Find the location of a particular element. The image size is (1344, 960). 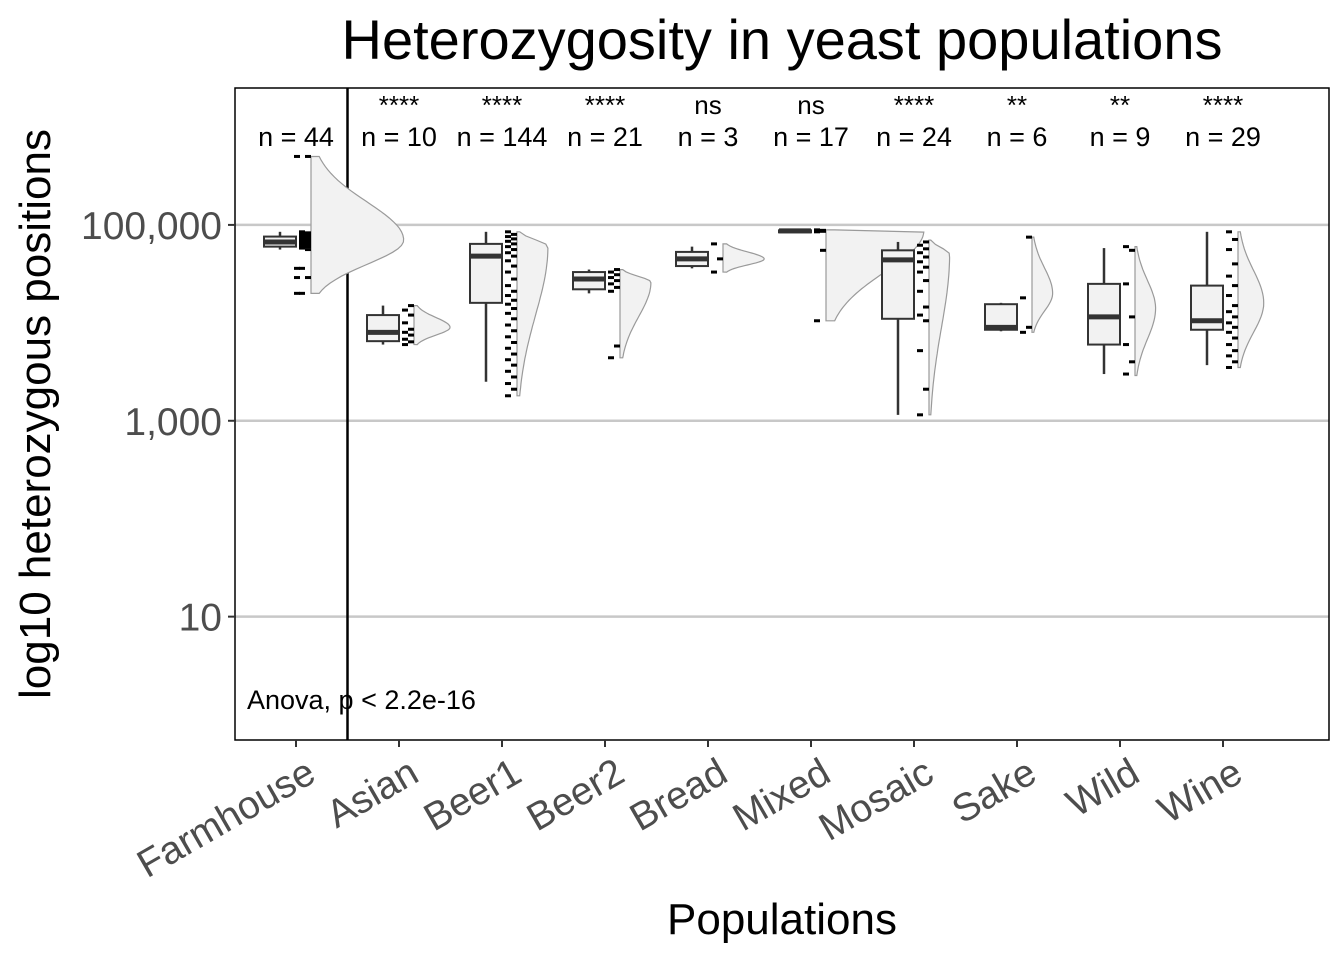

density-wine is located at coordinates (1251, 300).